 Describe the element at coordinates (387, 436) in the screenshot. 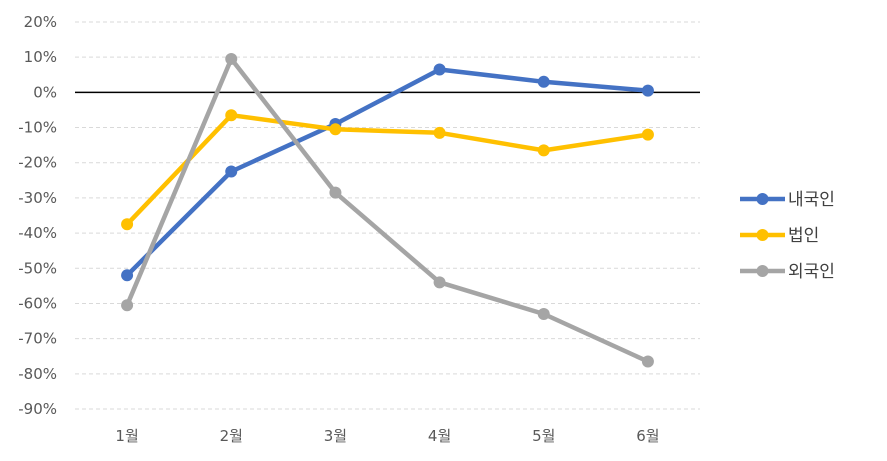

I see `x-axis: 1월 2월 3월 4월 5월 6월` at that location.